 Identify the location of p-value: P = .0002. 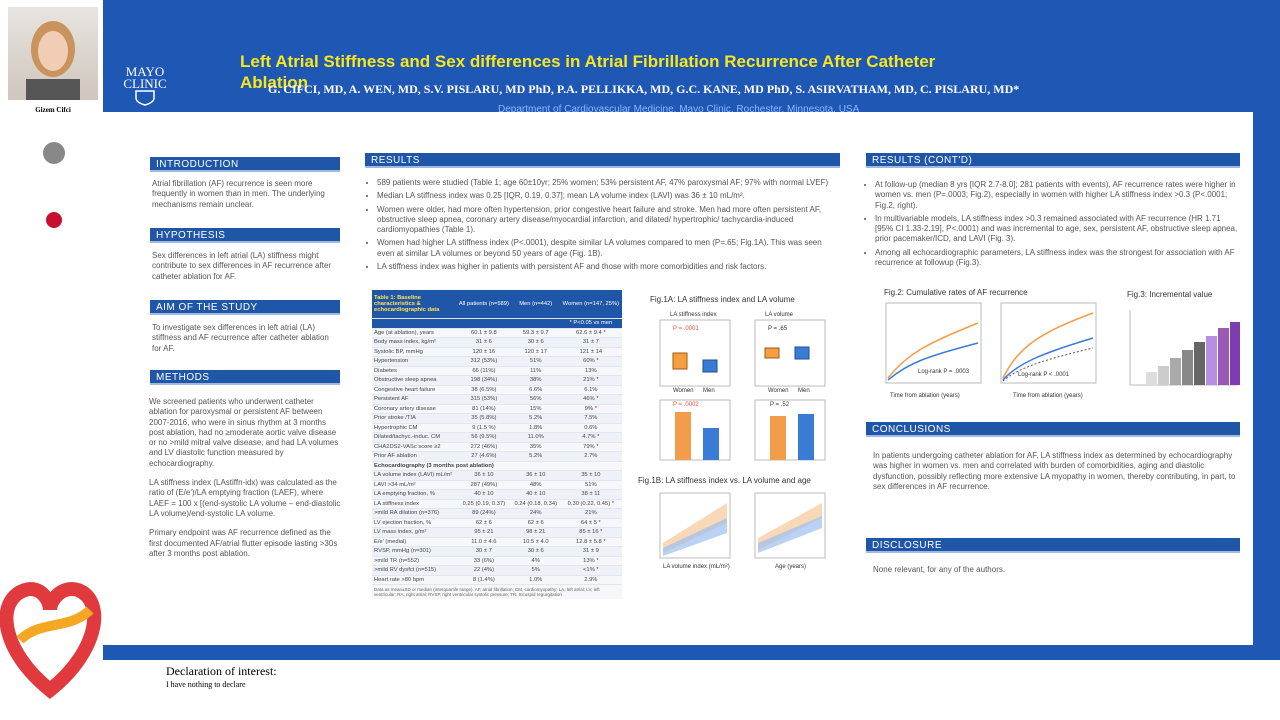
(686, 405).